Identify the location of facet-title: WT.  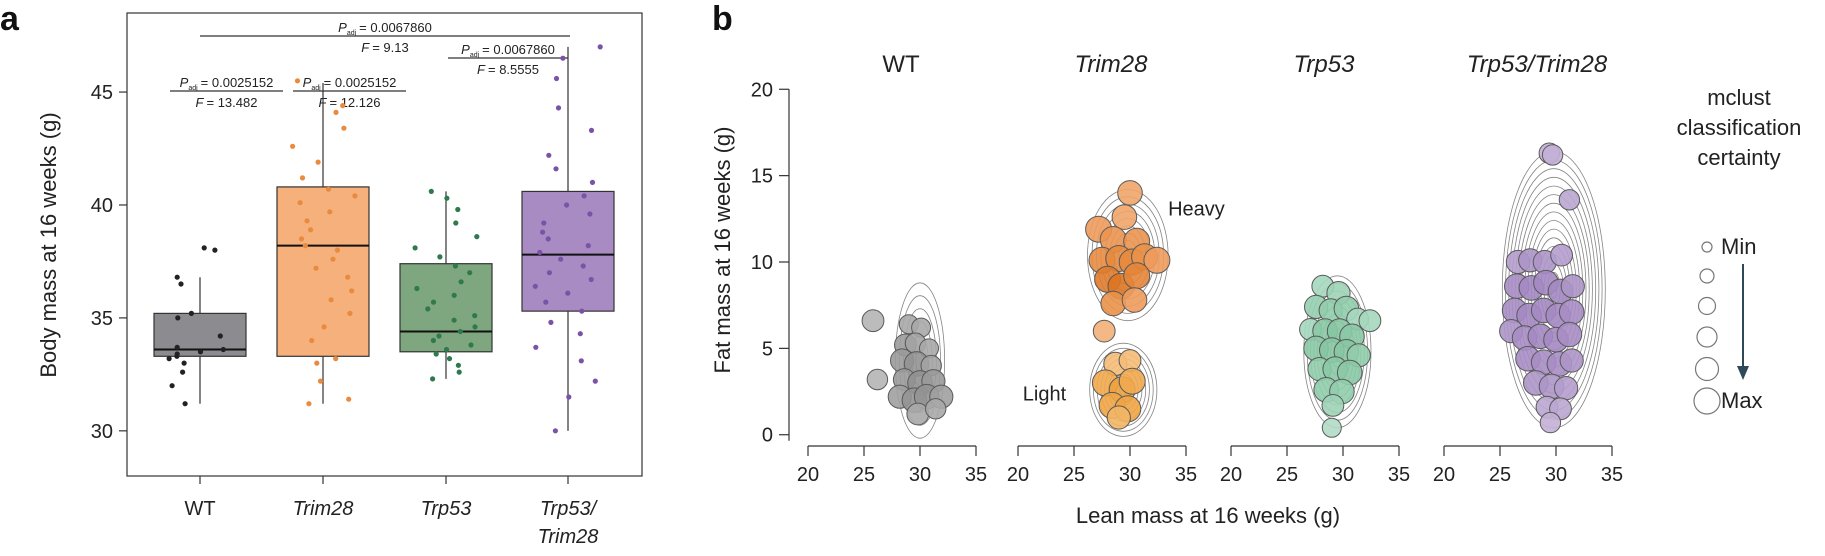
(901, 64).